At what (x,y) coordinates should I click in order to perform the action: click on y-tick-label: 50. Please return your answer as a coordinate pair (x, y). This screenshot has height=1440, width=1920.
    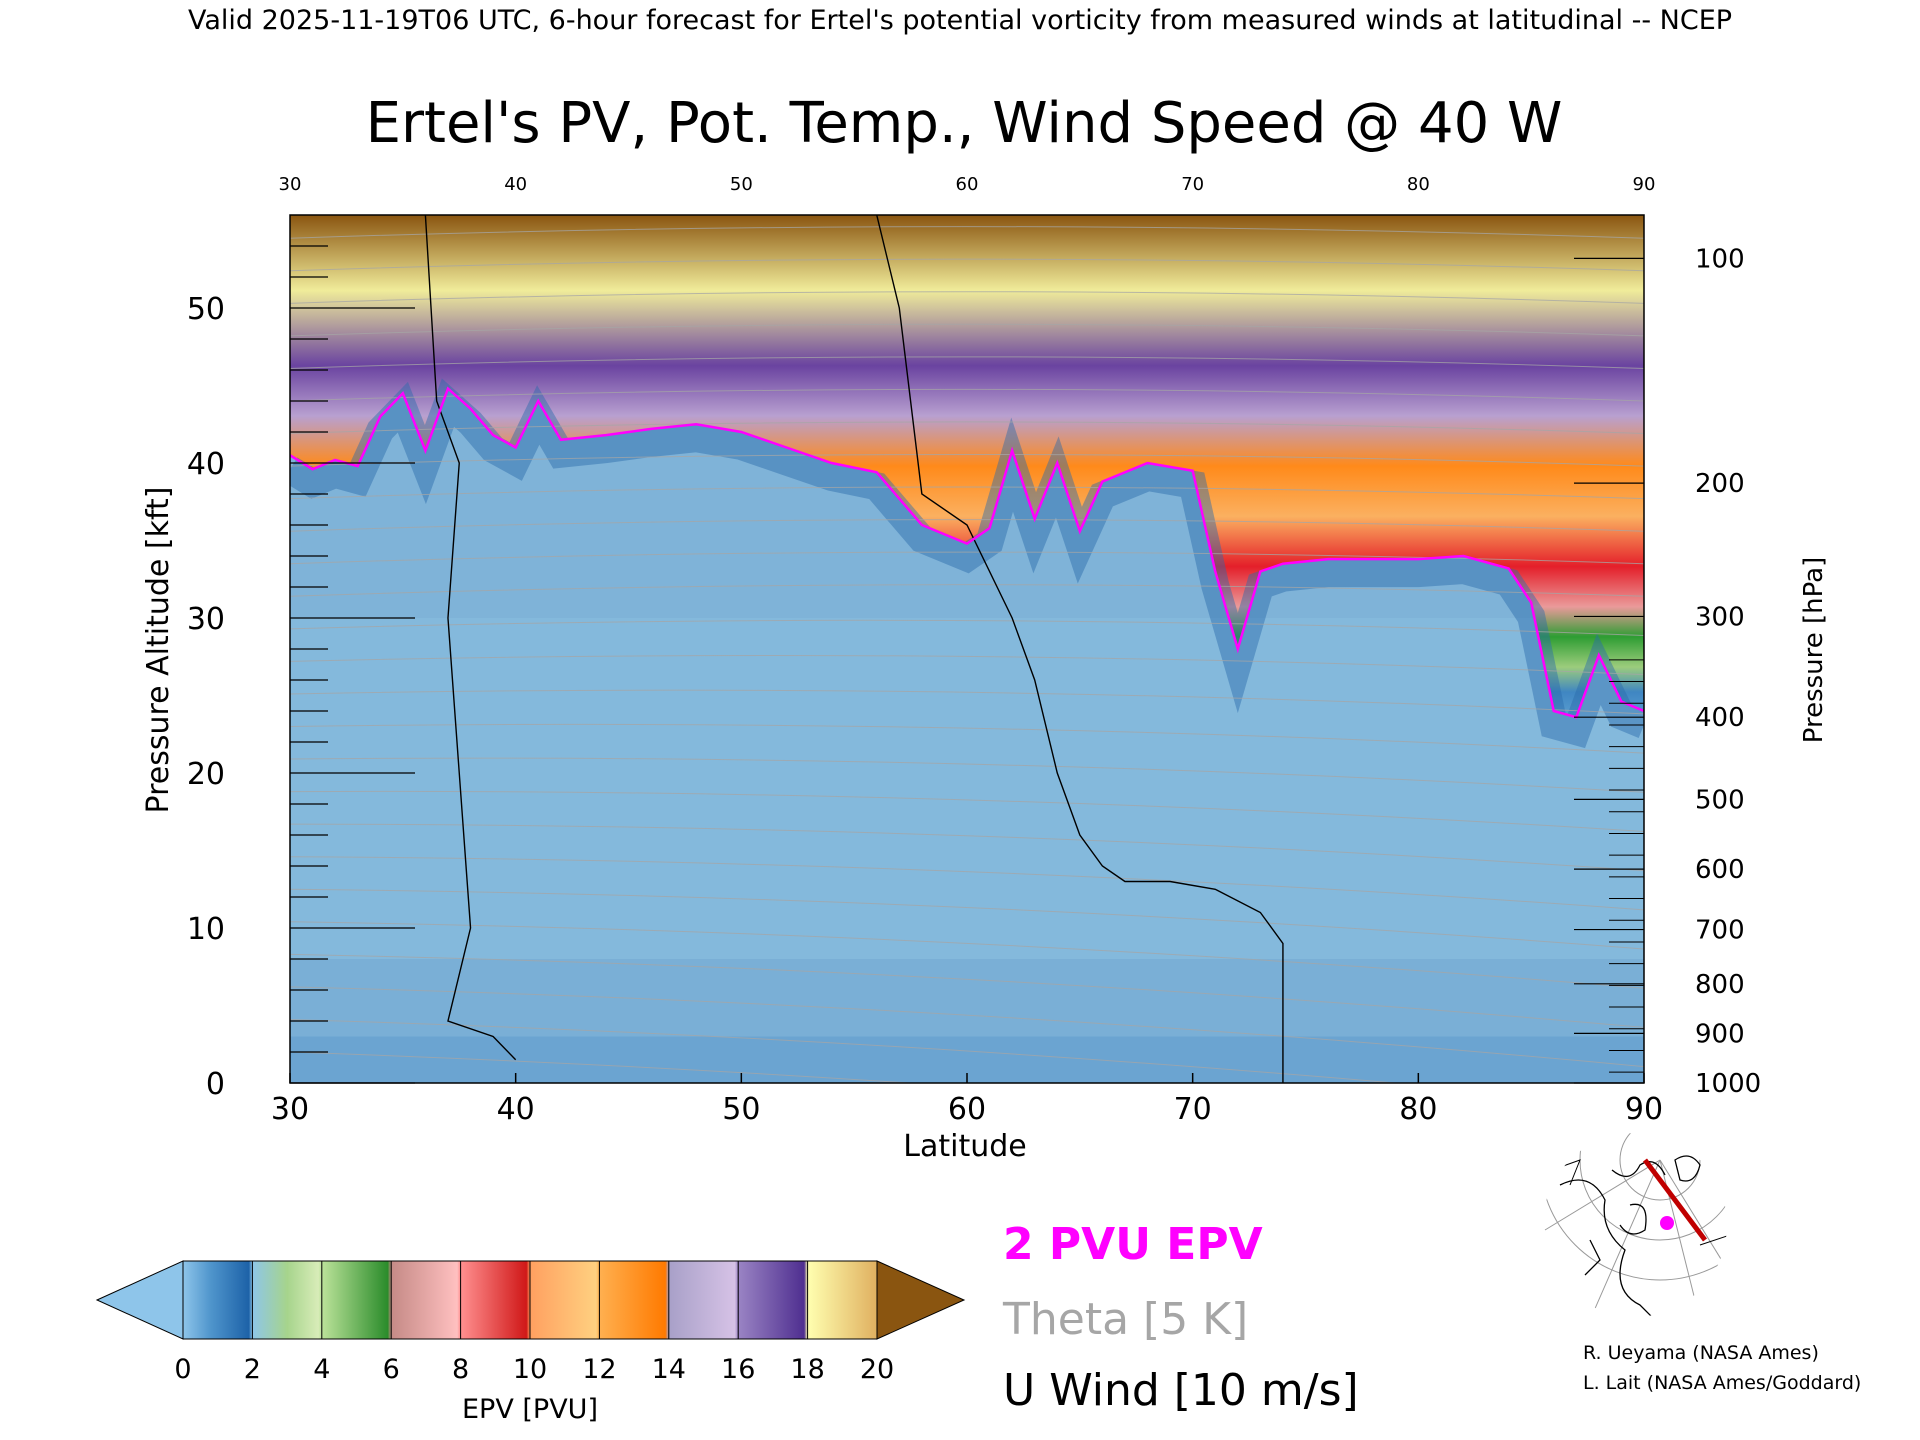
    Looking at the image, I should click on (206, 309).